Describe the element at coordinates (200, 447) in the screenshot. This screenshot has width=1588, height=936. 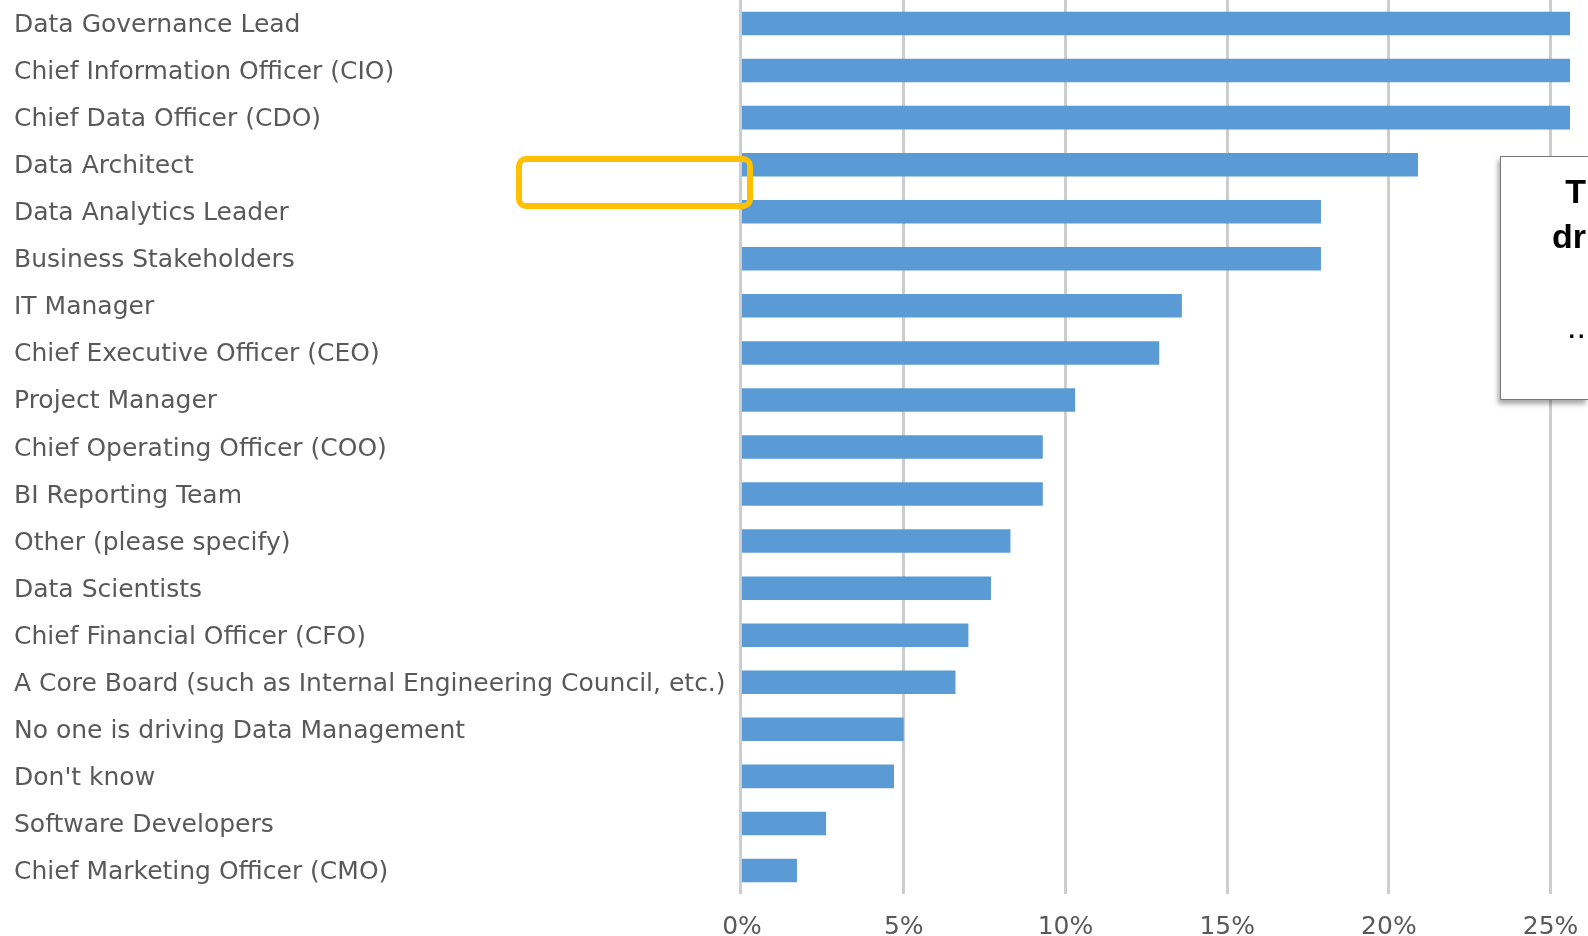
I see `y-tick-label: Chief Operating Officer (COO)` at that location.